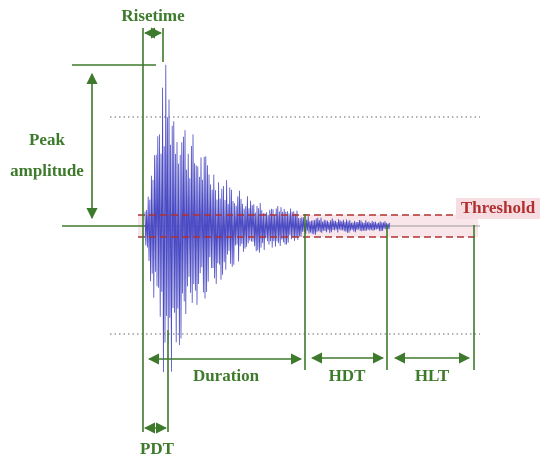  What do you see at coordinates (348, 375) in the screenshot?
I see `hdt-label: HDT` at bounding box center [348, 375].